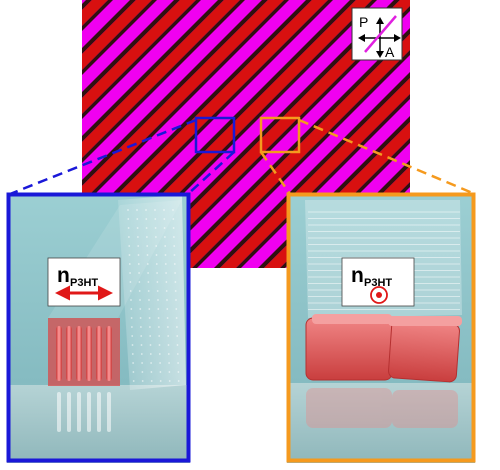 The image size is (500, 470). What do you see at coordinates (424, 351) in the screenshot?
I see `right-slab-right` at bounding box center [424, 351].